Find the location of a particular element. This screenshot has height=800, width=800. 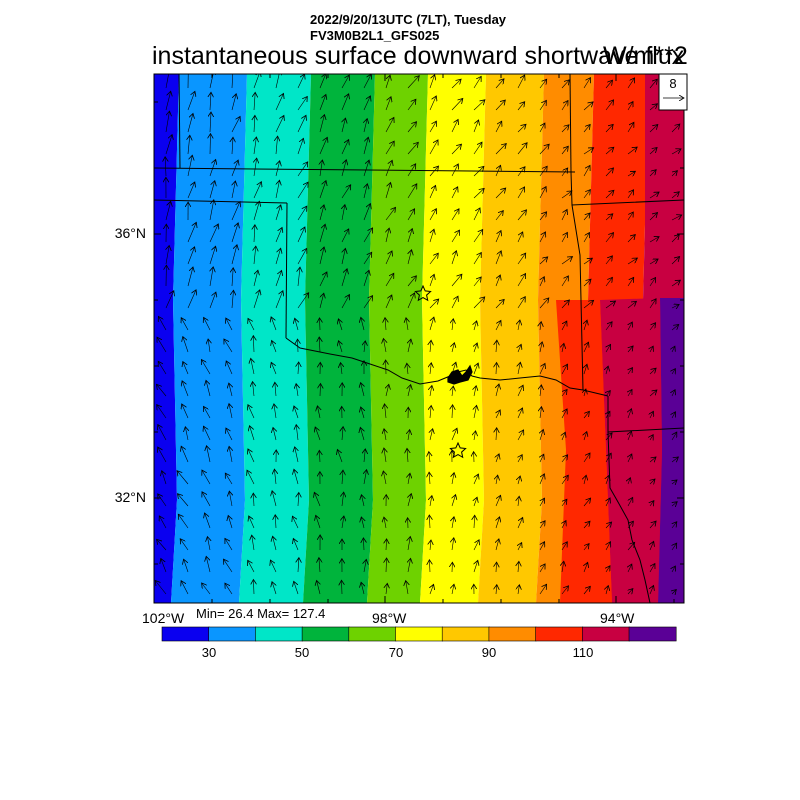

colorbar-tick-label: 110 is located at coordinates (583, 652).